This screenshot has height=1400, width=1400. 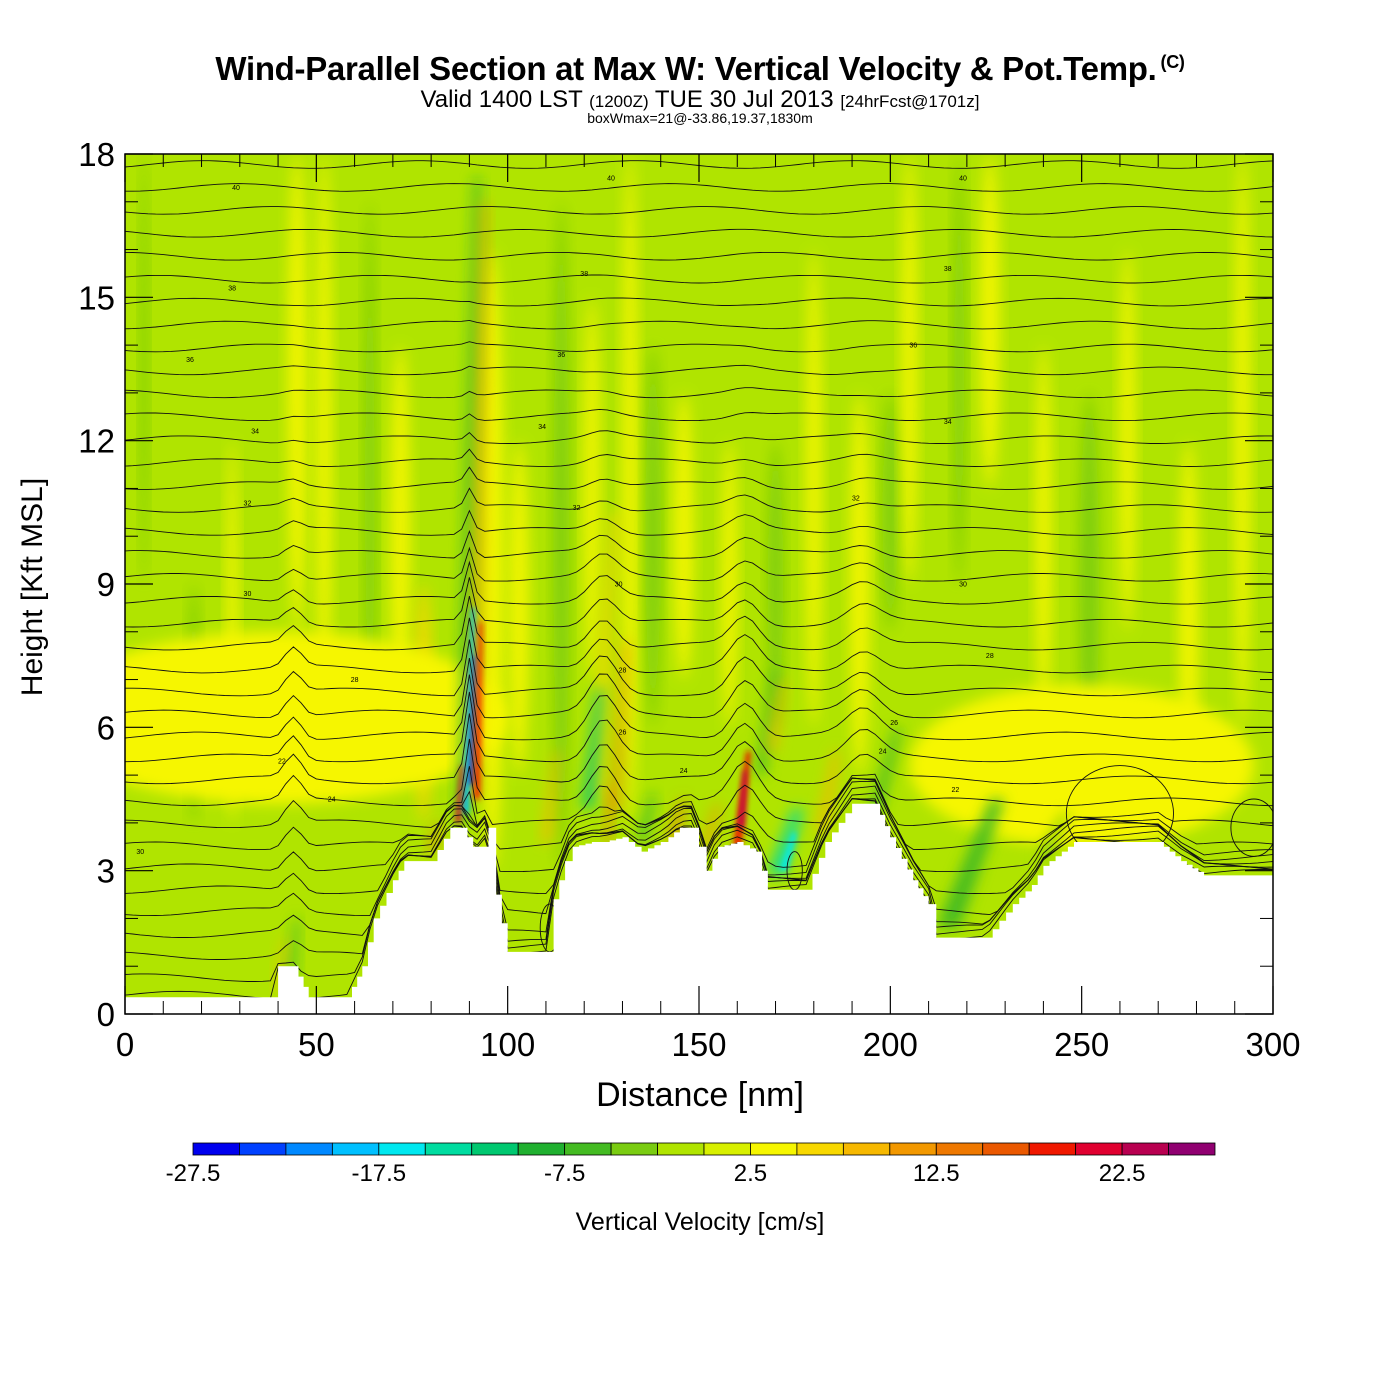 What do you see at coordinates (106, 871) in the screenshot?
I see `y-tick-label: 3` at bounding box center [106, 871].